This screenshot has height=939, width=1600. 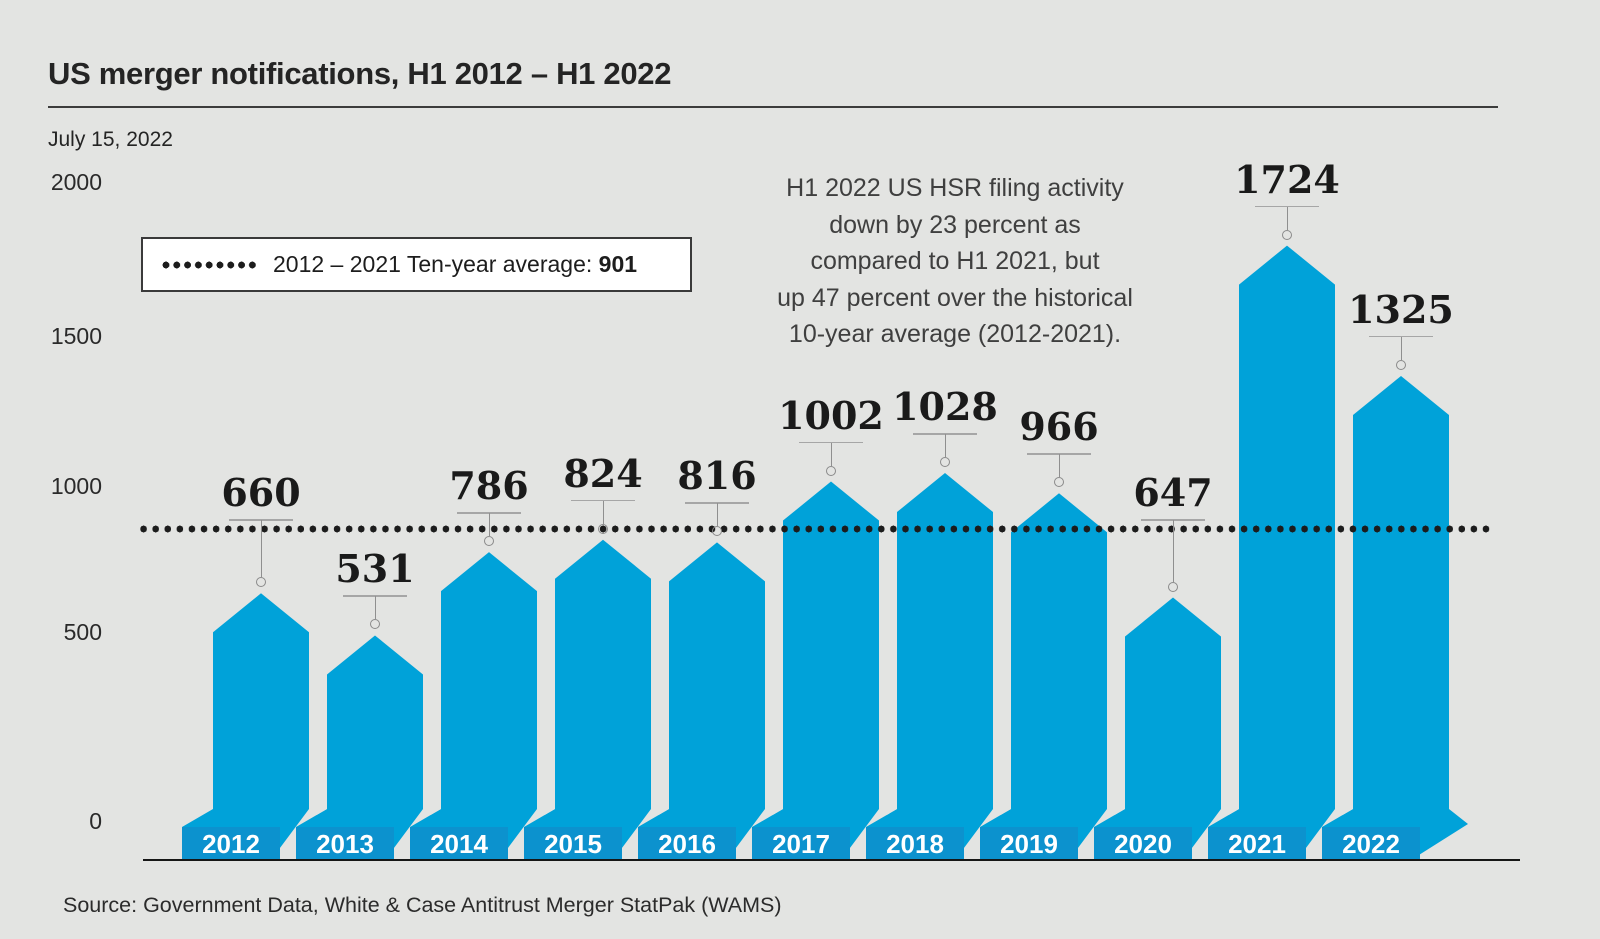 What do you see at coordinates (261, 492) in the screenshot?
I see `bar-value-label: 660` at bounding box center [261, 492].